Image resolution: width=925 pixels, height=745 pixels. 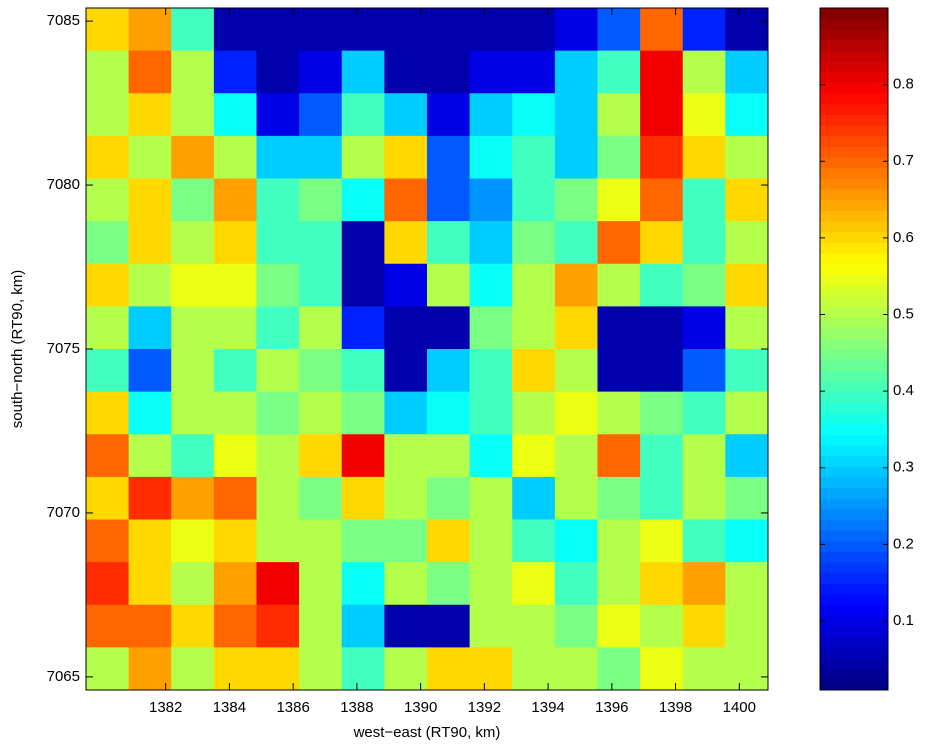 I want to click on x-tick-label: 1388, so click(x=356, y=707).